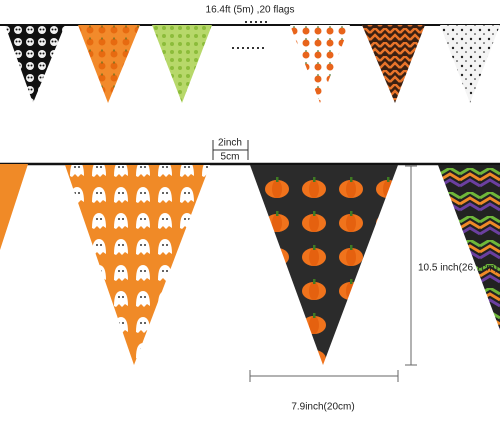 The width and height of the screenshot is (500, 421). Describe the element at coordinates (458, 268) in the screenshot. I see `height-label: 10.5 inch(26.7cm)` at that location.